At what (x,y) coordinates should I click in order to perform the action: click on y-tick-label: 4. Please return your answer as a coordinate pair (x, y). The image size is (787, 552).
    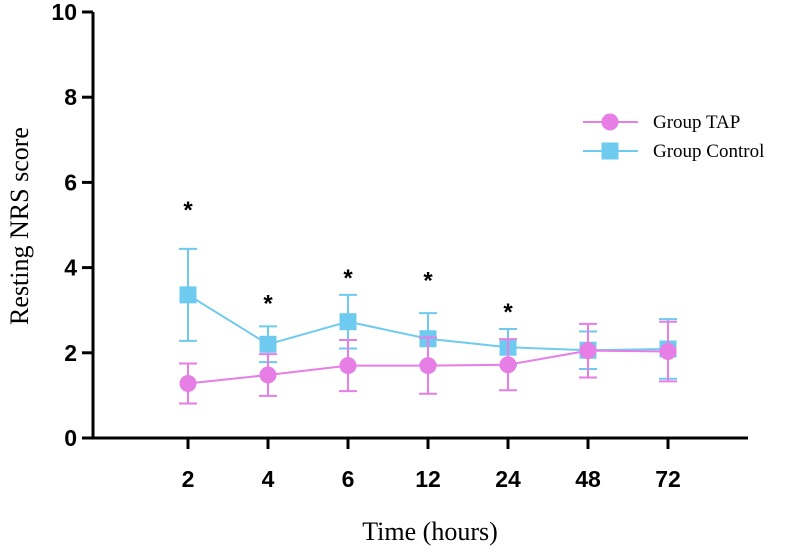
    Looking at the image, I should click on (70, 268).